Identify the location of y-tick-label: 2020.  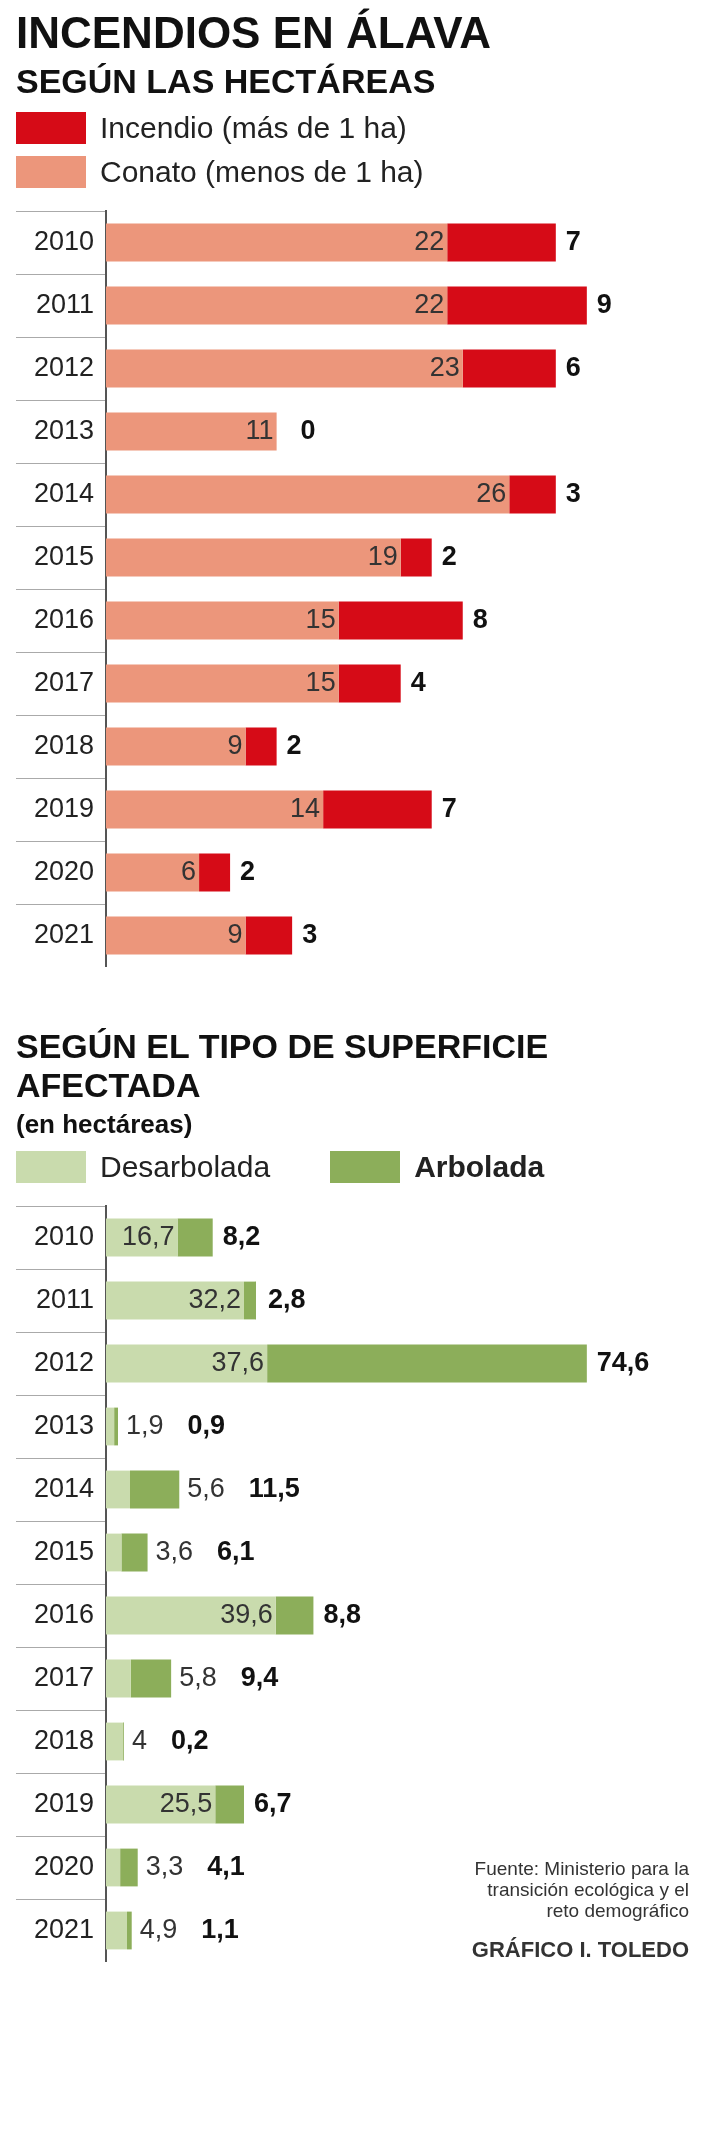
(63, 1865).